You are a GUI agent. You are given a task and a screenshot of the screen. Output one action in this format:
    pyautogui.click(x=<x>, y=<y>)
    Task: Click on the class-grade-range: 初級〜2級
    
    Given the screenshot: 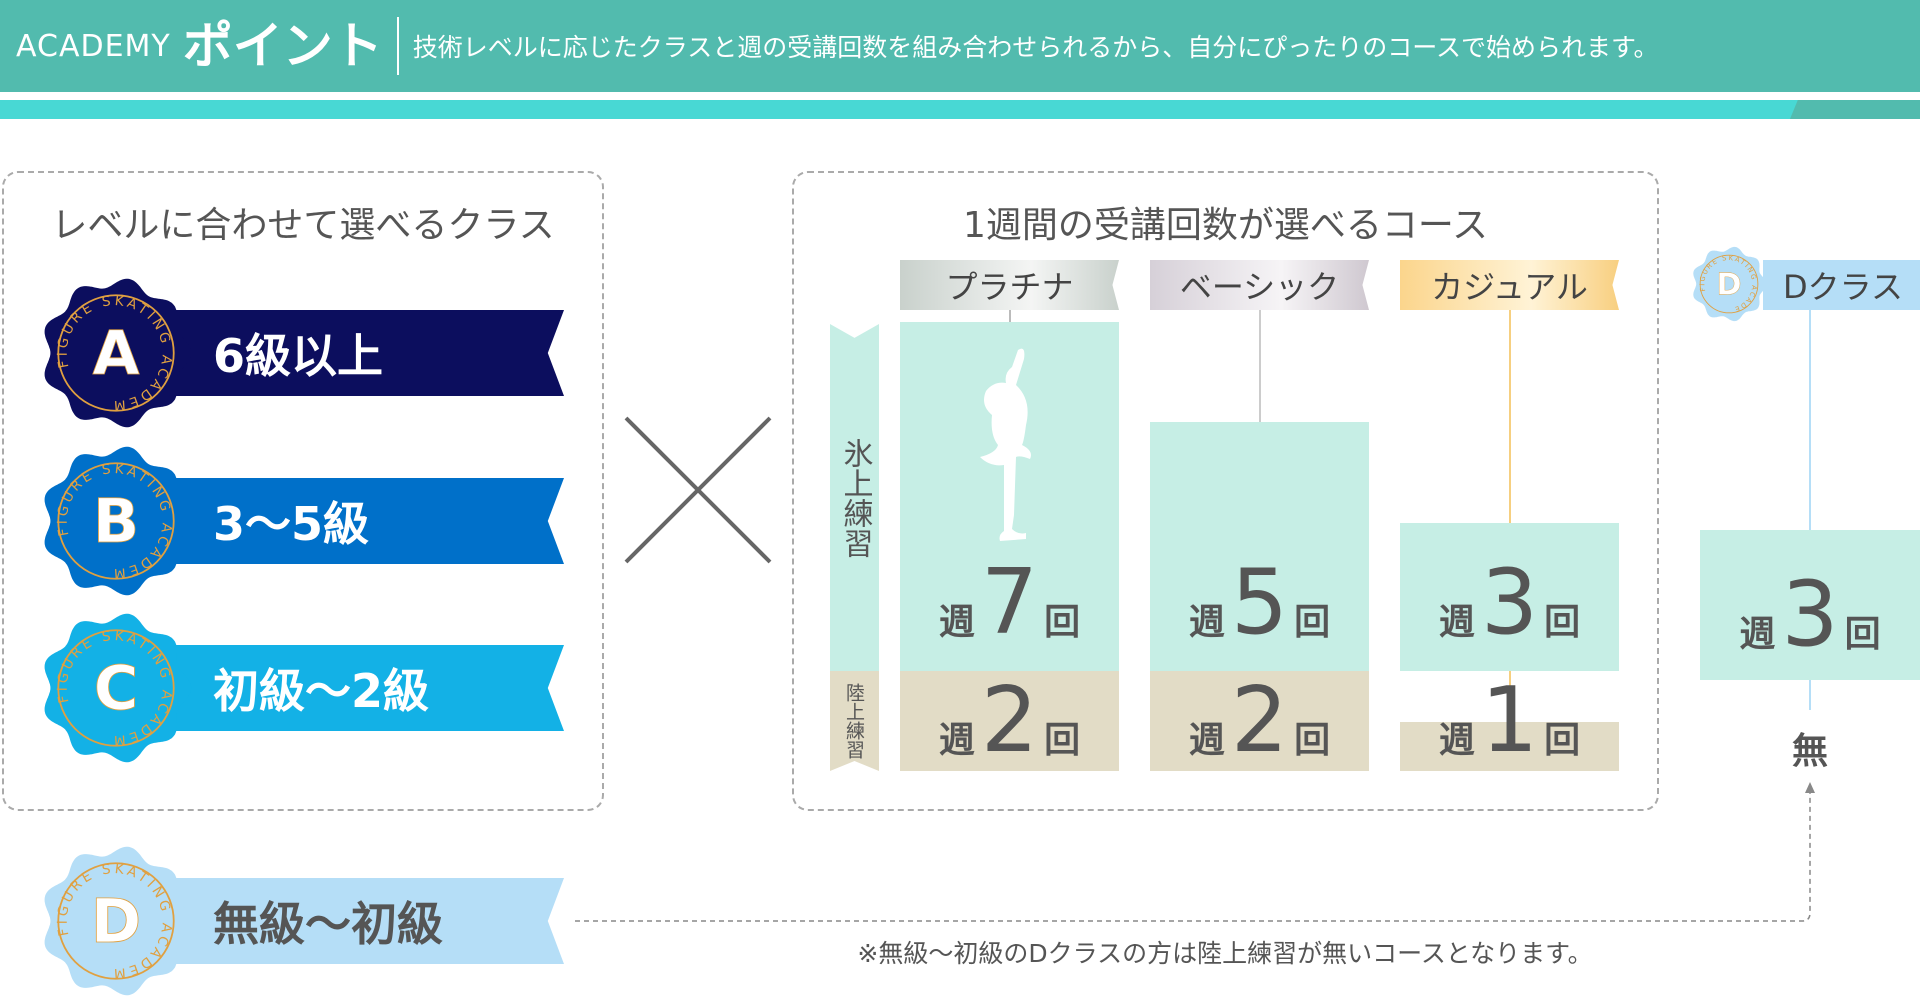 What is the action you would take?
    pyautogui.click(x=321, y=691)
    